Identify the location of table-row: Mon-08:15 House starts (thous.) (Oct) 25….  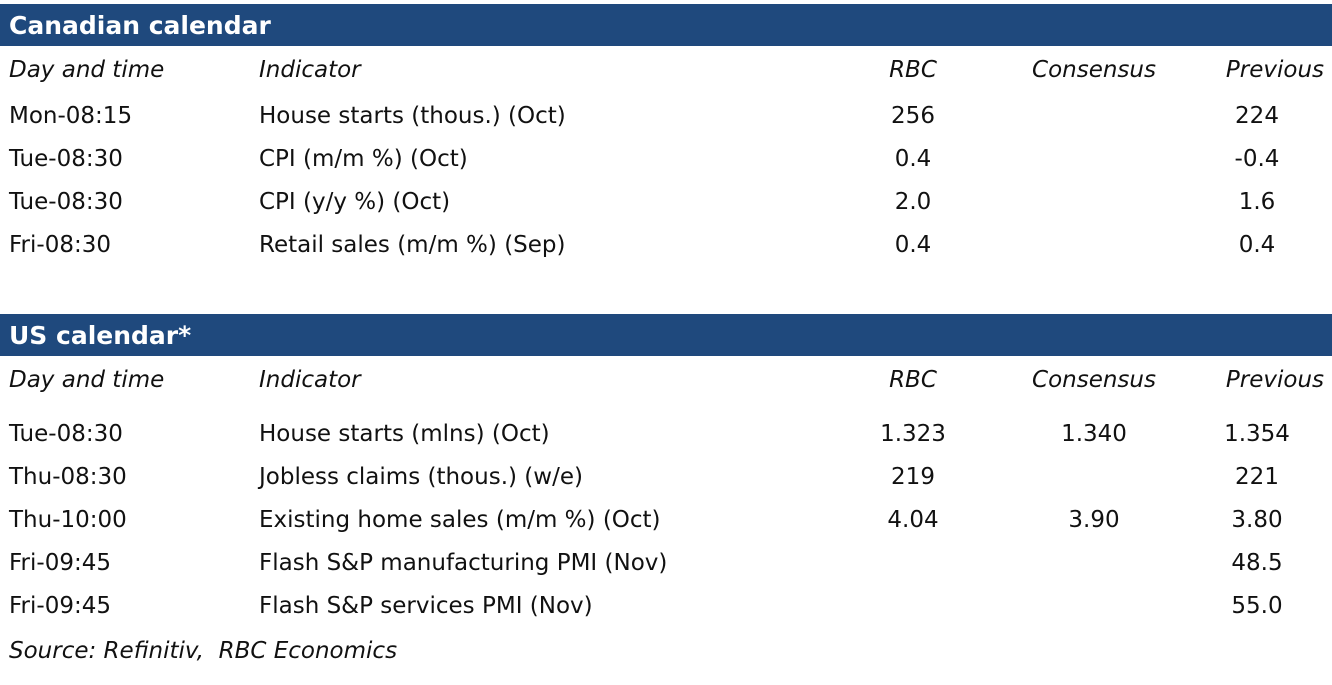
(666, 115).